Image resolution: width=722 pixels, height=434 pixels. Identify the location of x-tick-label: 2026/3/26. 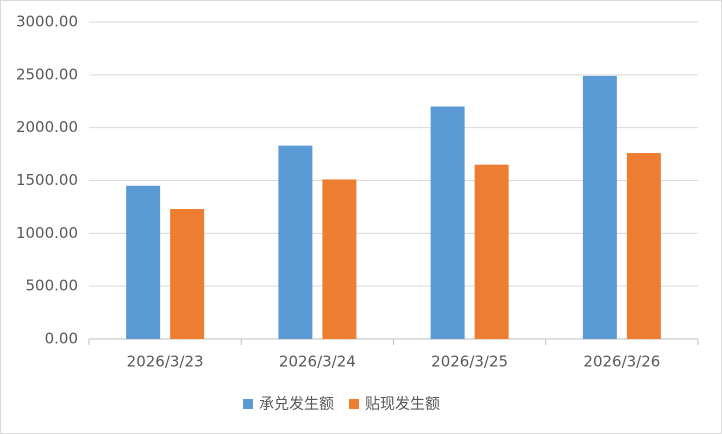
(621, 362).